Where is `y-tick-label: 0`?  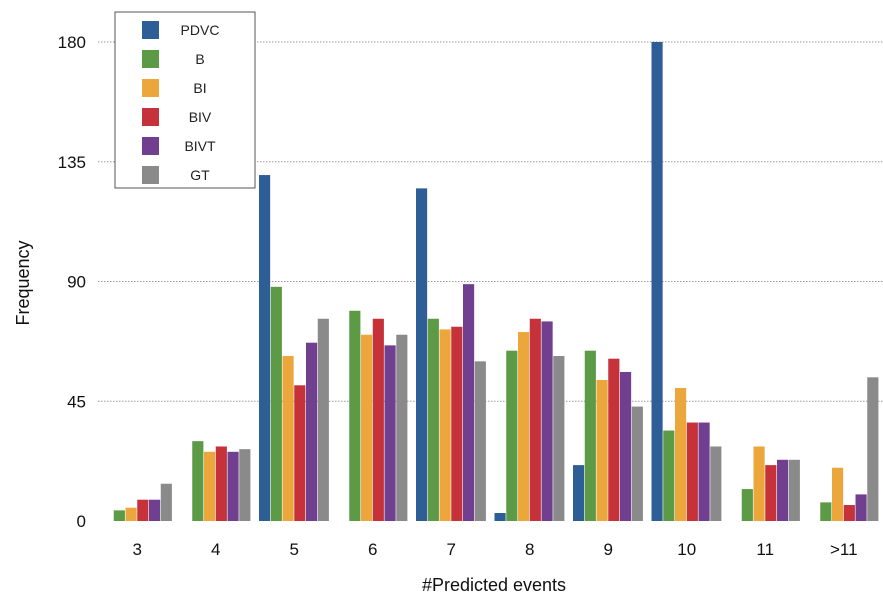
y-tick-label: 0 is located at coordinates (81, 521).